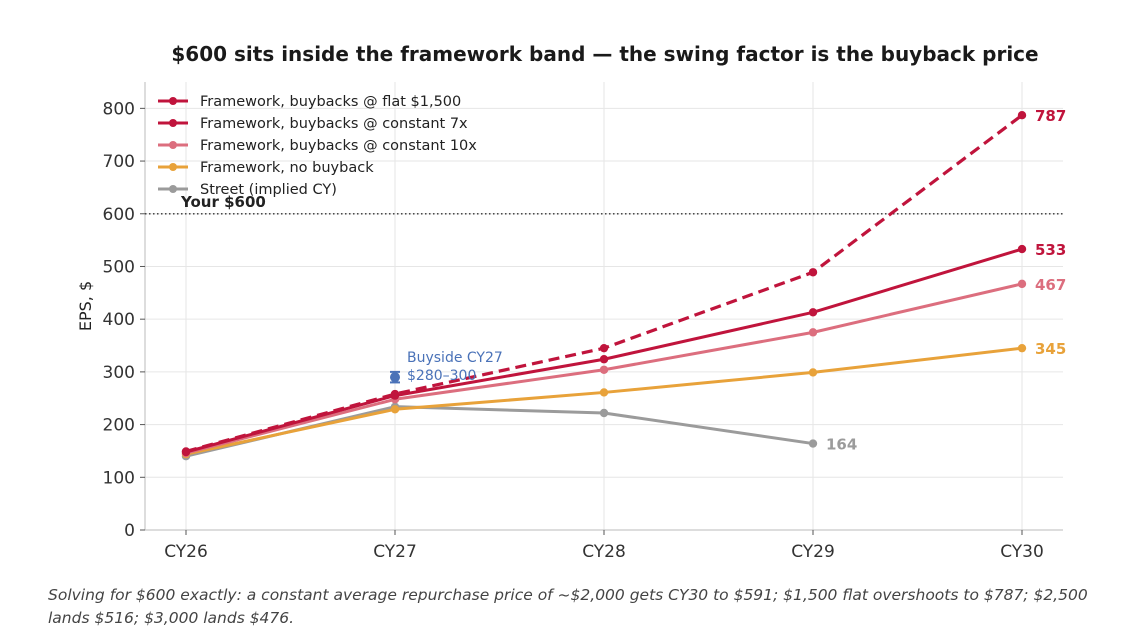  What do you see at coordinates (395, 552) in the screenshot?
I see `x-tick-label: CY27` at bounding box center [395, 552].